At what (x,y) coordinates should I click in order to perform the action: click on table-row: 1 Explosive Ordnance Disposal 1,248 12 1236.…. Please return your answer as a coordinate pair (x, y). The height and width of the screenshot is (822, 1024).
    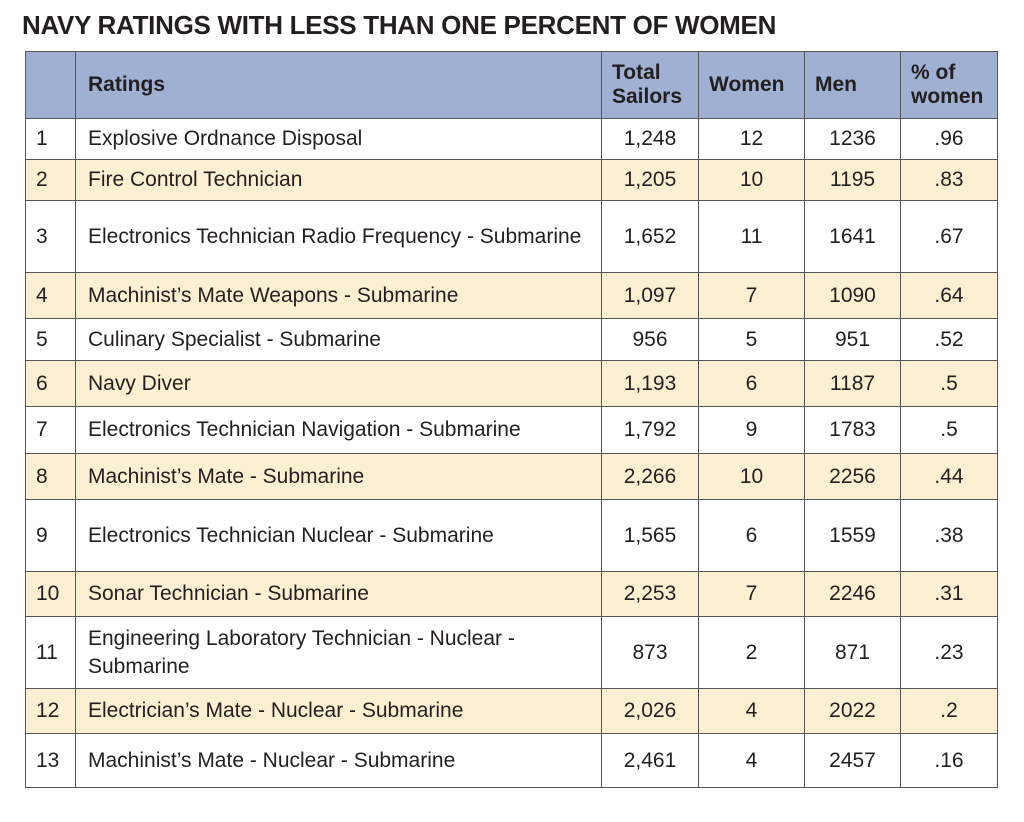
    Looking at the image, I should click on (511, 139).